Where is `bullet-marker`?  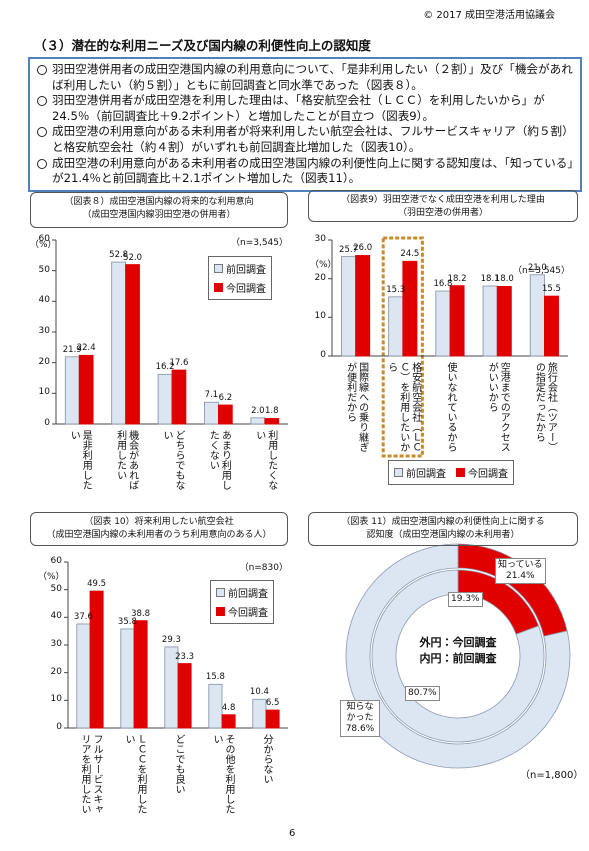
bullet-marker is located at coordinates (42, 163).